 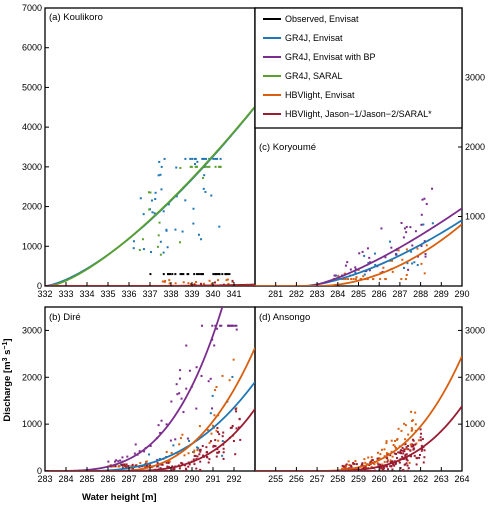 I want to click on x-tick-label: 336, so click(x=128, y=294).